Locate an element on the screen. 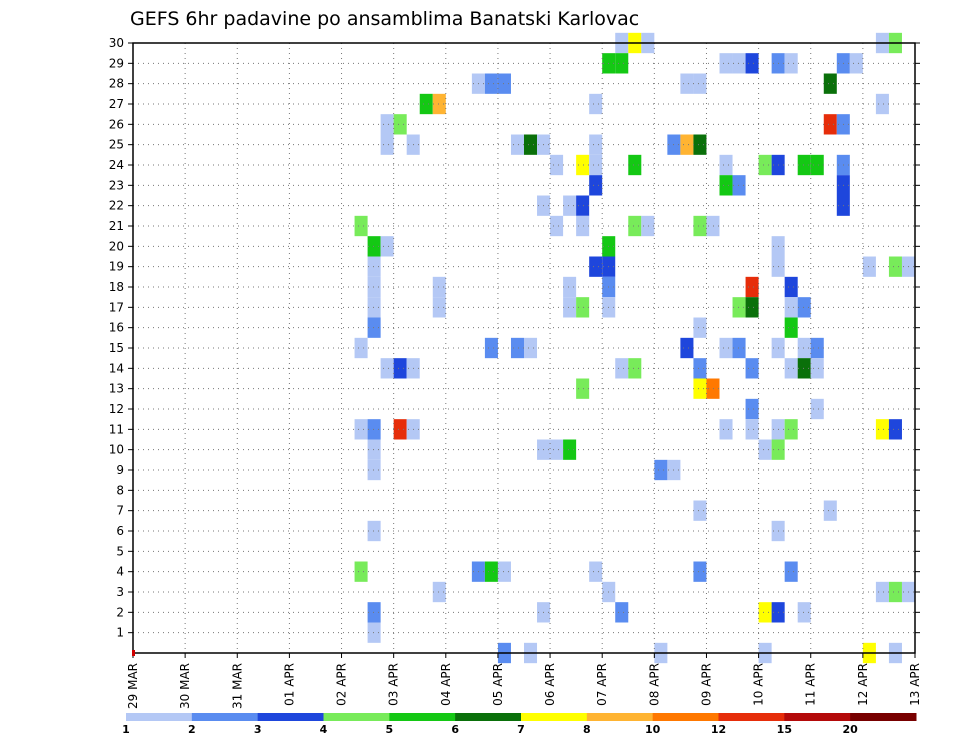 The height and width of the screenshot is (742, 960). x-tick-label: 29 MAR is located at coordinates (133, 686).